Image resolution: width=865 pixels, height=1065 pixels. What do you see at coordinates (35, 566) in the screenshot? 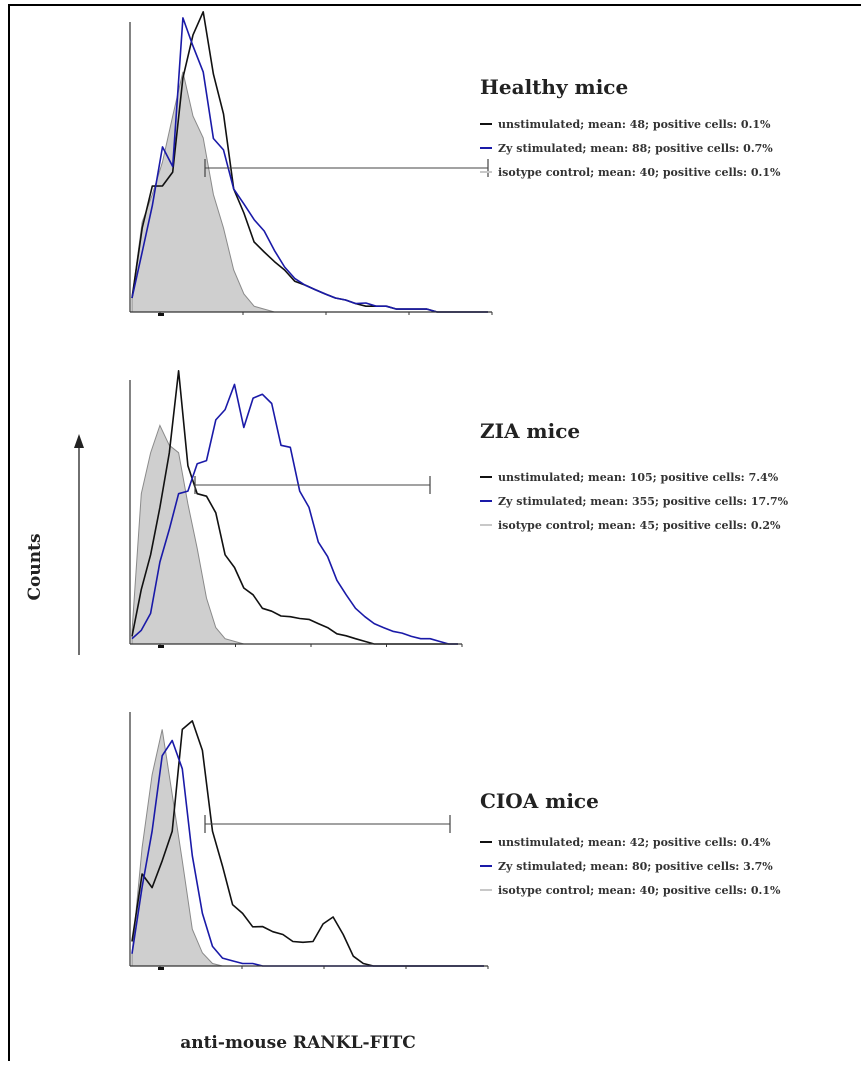
I see `y-axis-label: Counts` at bounding box center [35, 566].